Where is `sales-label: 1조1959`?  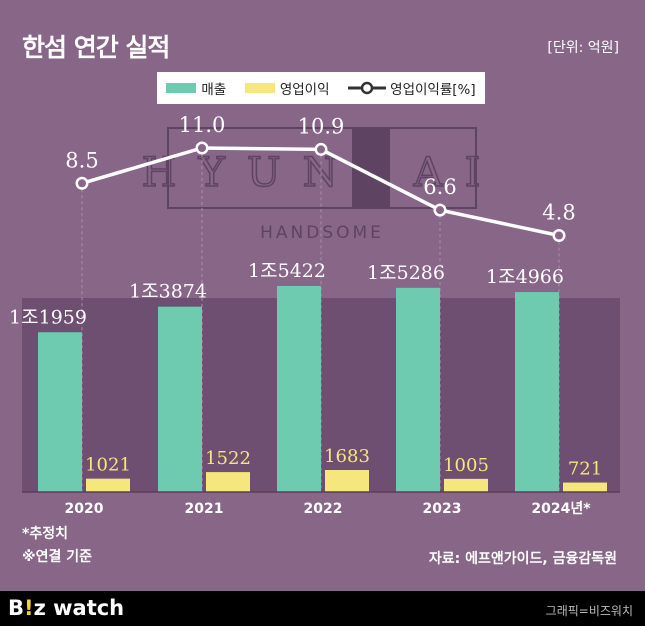
sales-label: 1조1959 is located at coordinates (48, 317).